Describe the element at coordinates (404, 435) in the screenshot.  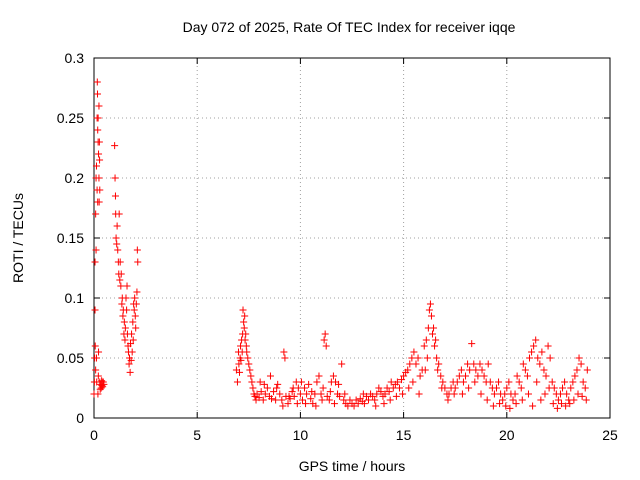
I see `x-tick-label: 15` at that location.